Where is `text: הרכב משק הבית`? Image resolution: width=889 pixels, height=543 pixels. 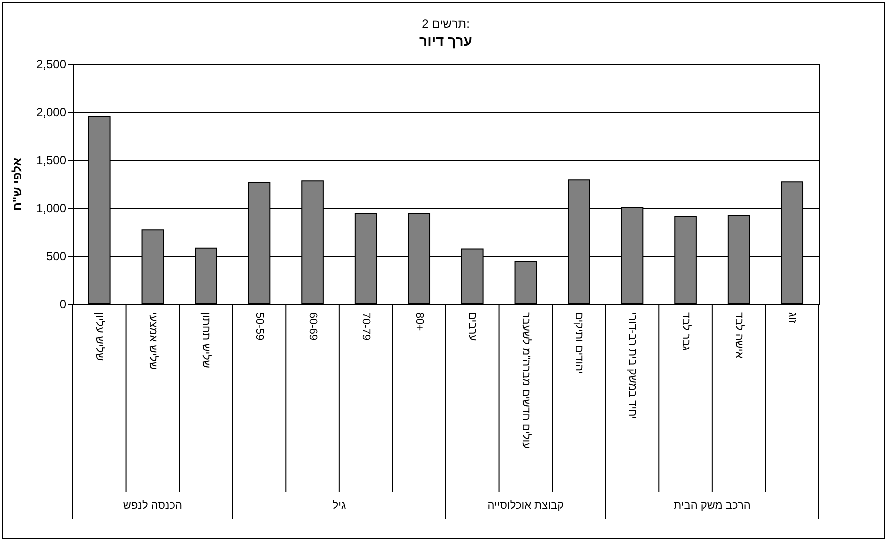 text: הרכב משק הבית is located at coordinates (712, 506).